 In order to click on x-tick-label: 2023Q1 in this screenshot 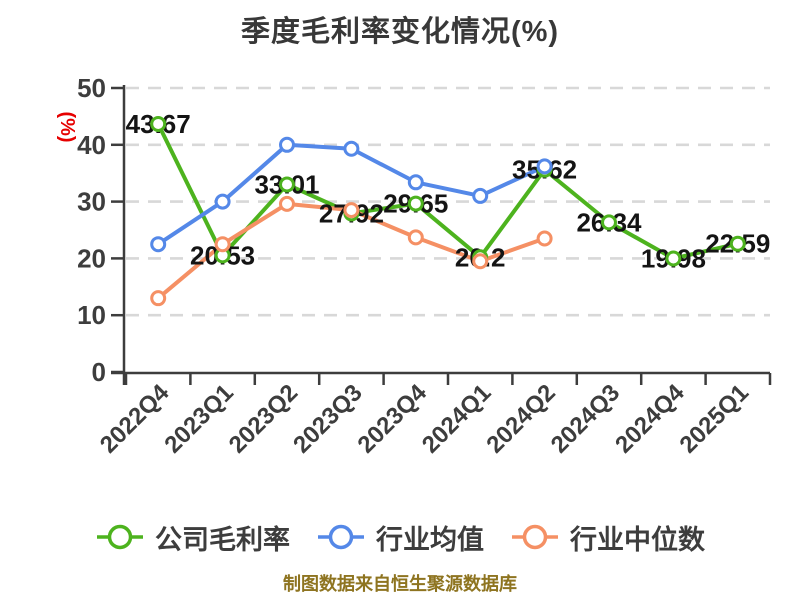, I will do `click(198, 418)`.